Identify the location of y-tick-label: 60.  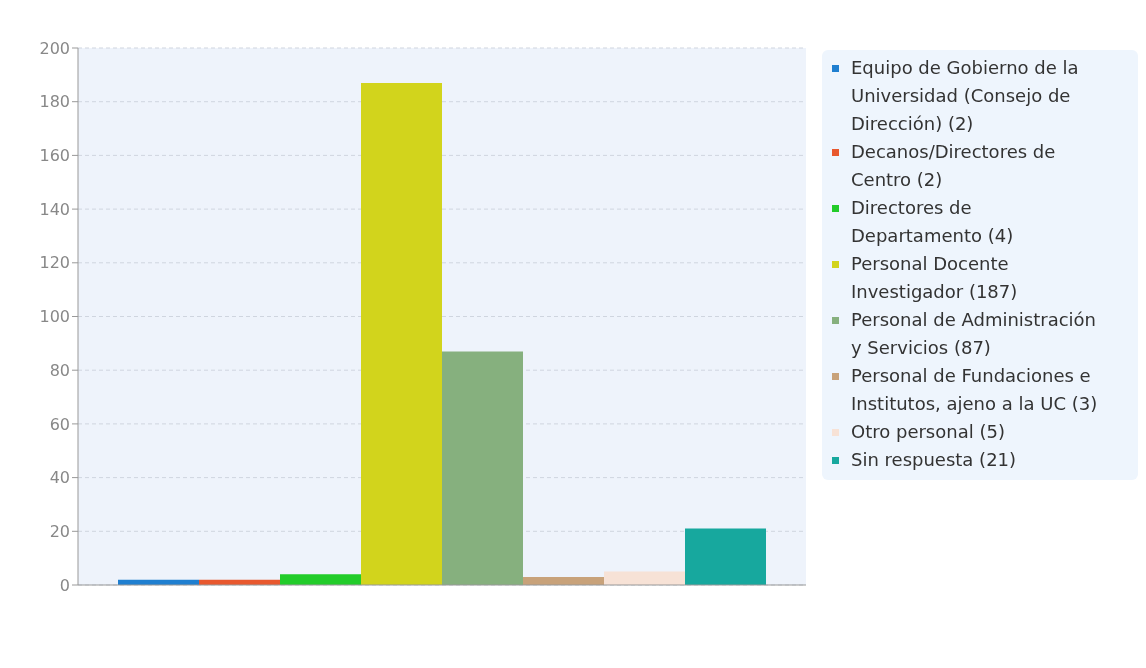
(59, 424).